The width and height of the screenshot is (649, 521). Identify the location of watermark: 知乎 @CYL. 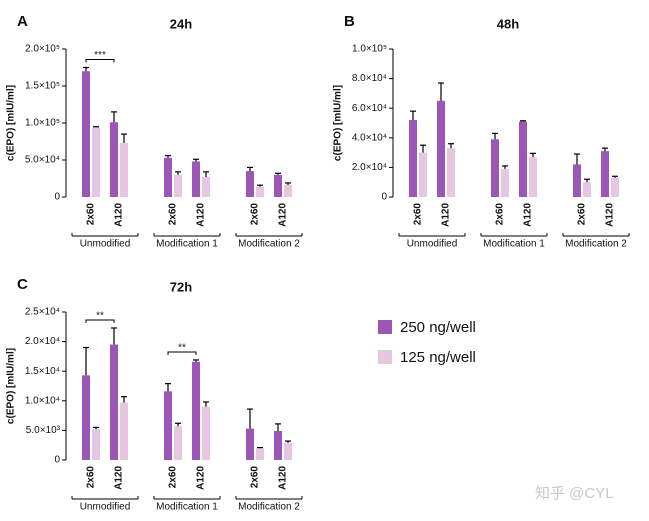
(574, 493).